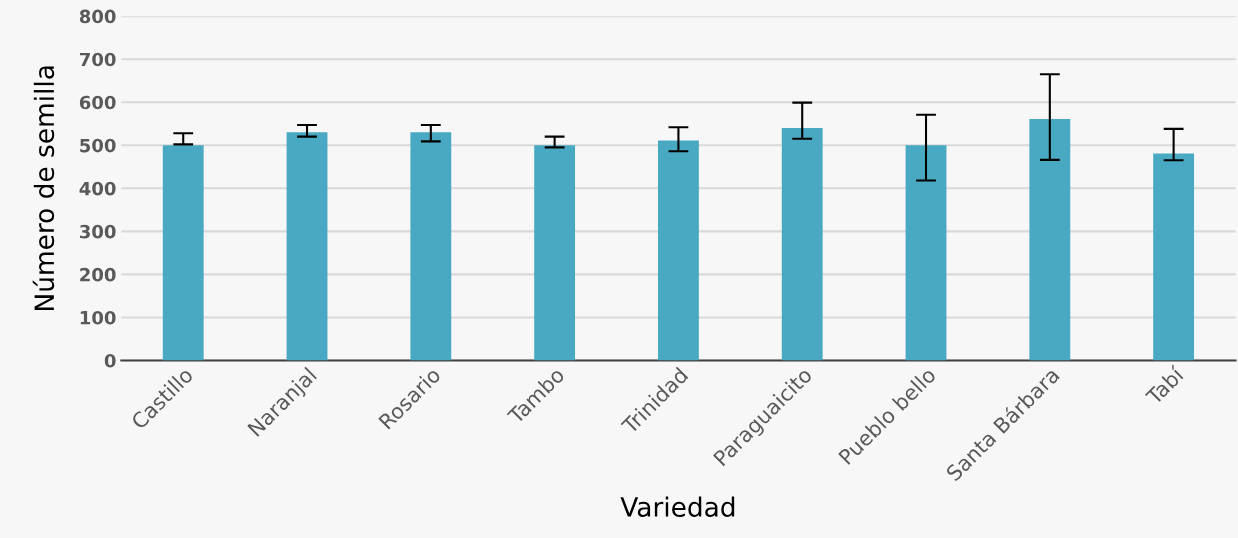 The height and width of the screenshot is (538, 1238). I want to click on y-tick-label: 700, so click(97, 59).